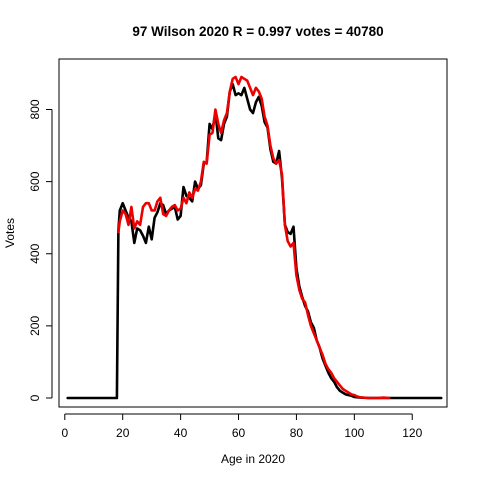  Describe the element at coordinates (35, 326) in the screenshot. I see `y-tick-label: 200` at that location.